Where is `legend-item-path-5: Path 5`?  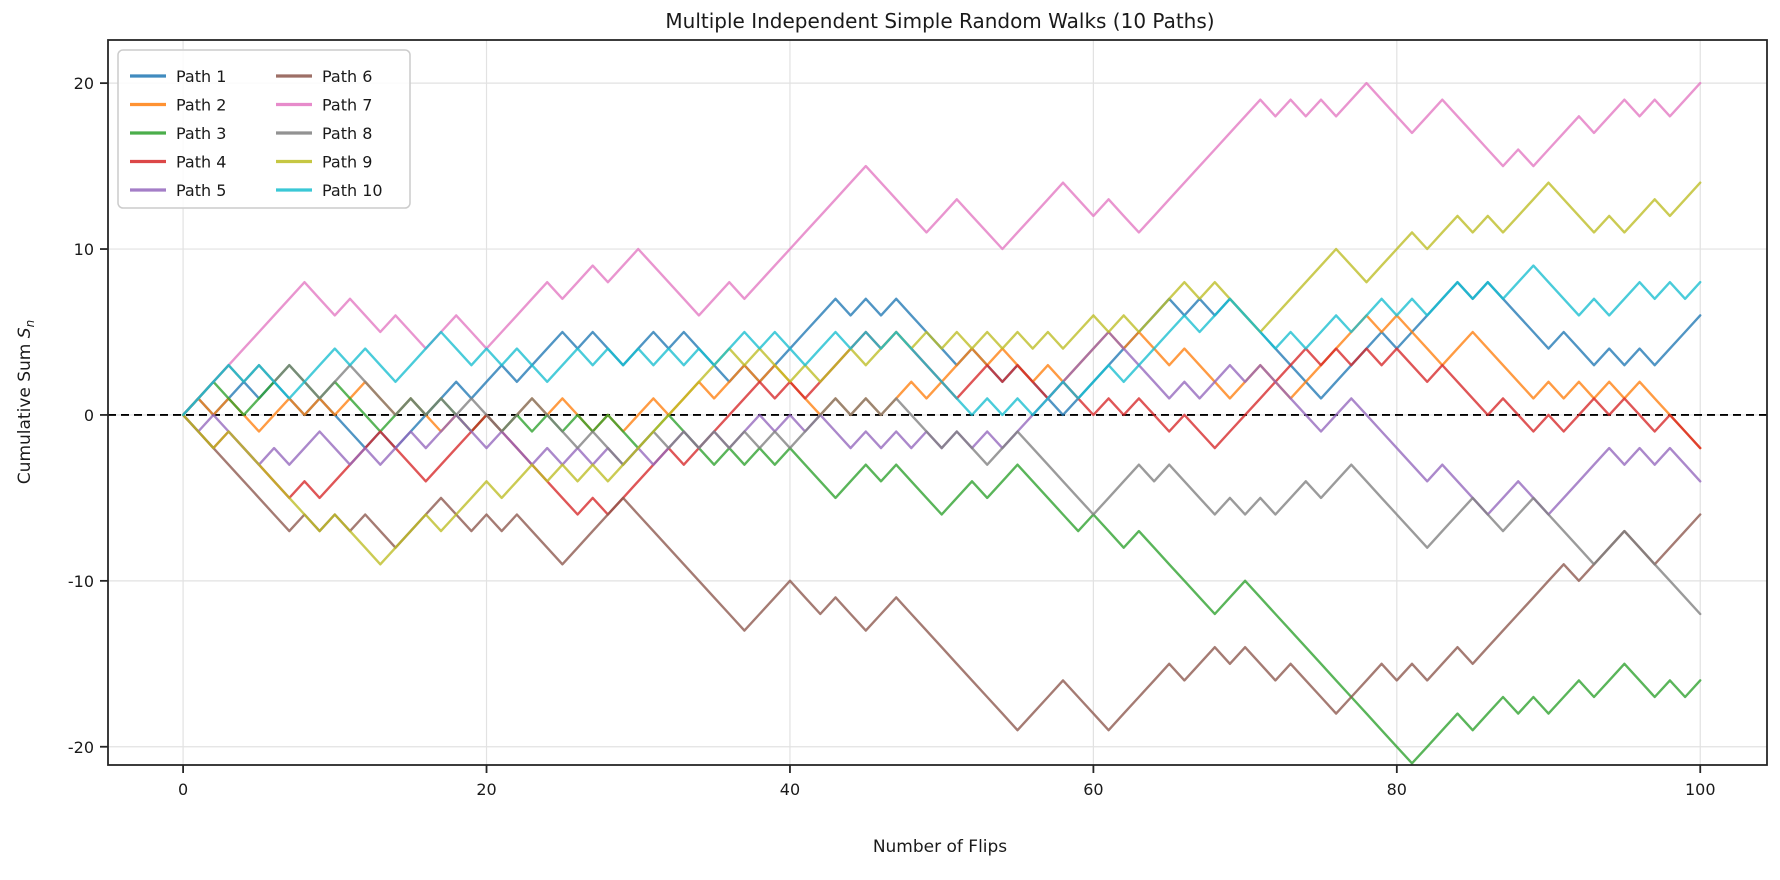 legend-item-path-5: Path 5 is located at coordinates (178, 190).